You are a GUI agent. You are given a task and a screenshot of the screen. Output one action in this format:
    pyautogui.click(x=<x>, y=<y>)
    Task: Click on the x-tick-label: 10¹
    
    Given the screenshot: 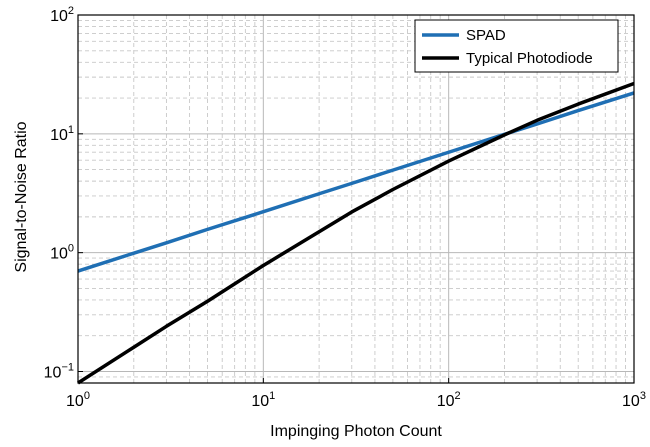 What is the action you would take?
    pyautogui.click(x=263, y=400)
    